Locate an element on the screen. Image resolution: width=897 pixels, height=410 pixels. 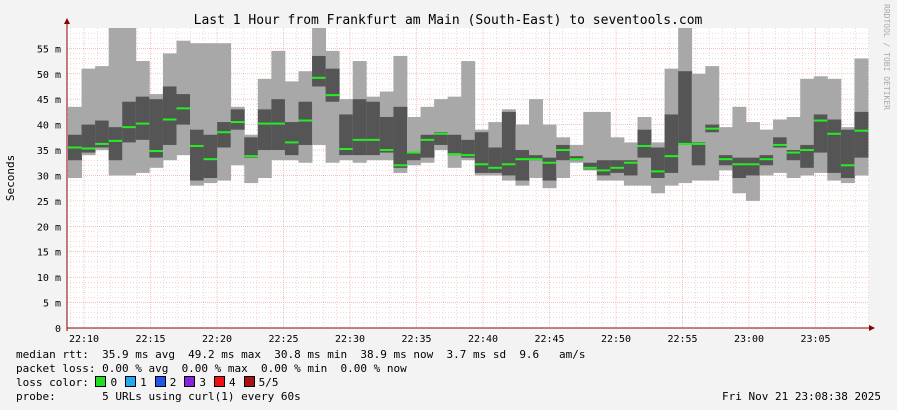
loss-color-item: 0 is located at coordinates (103, 382).